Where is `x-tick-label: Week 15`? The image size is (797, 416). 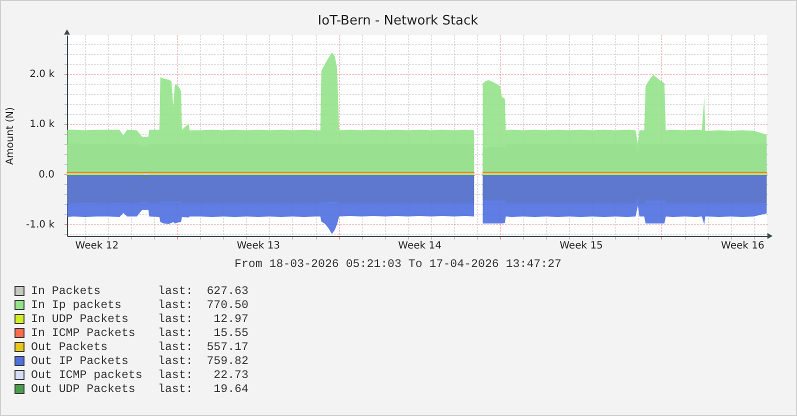 x-tick-label: Week 15 is located at coordinates (581, 246).